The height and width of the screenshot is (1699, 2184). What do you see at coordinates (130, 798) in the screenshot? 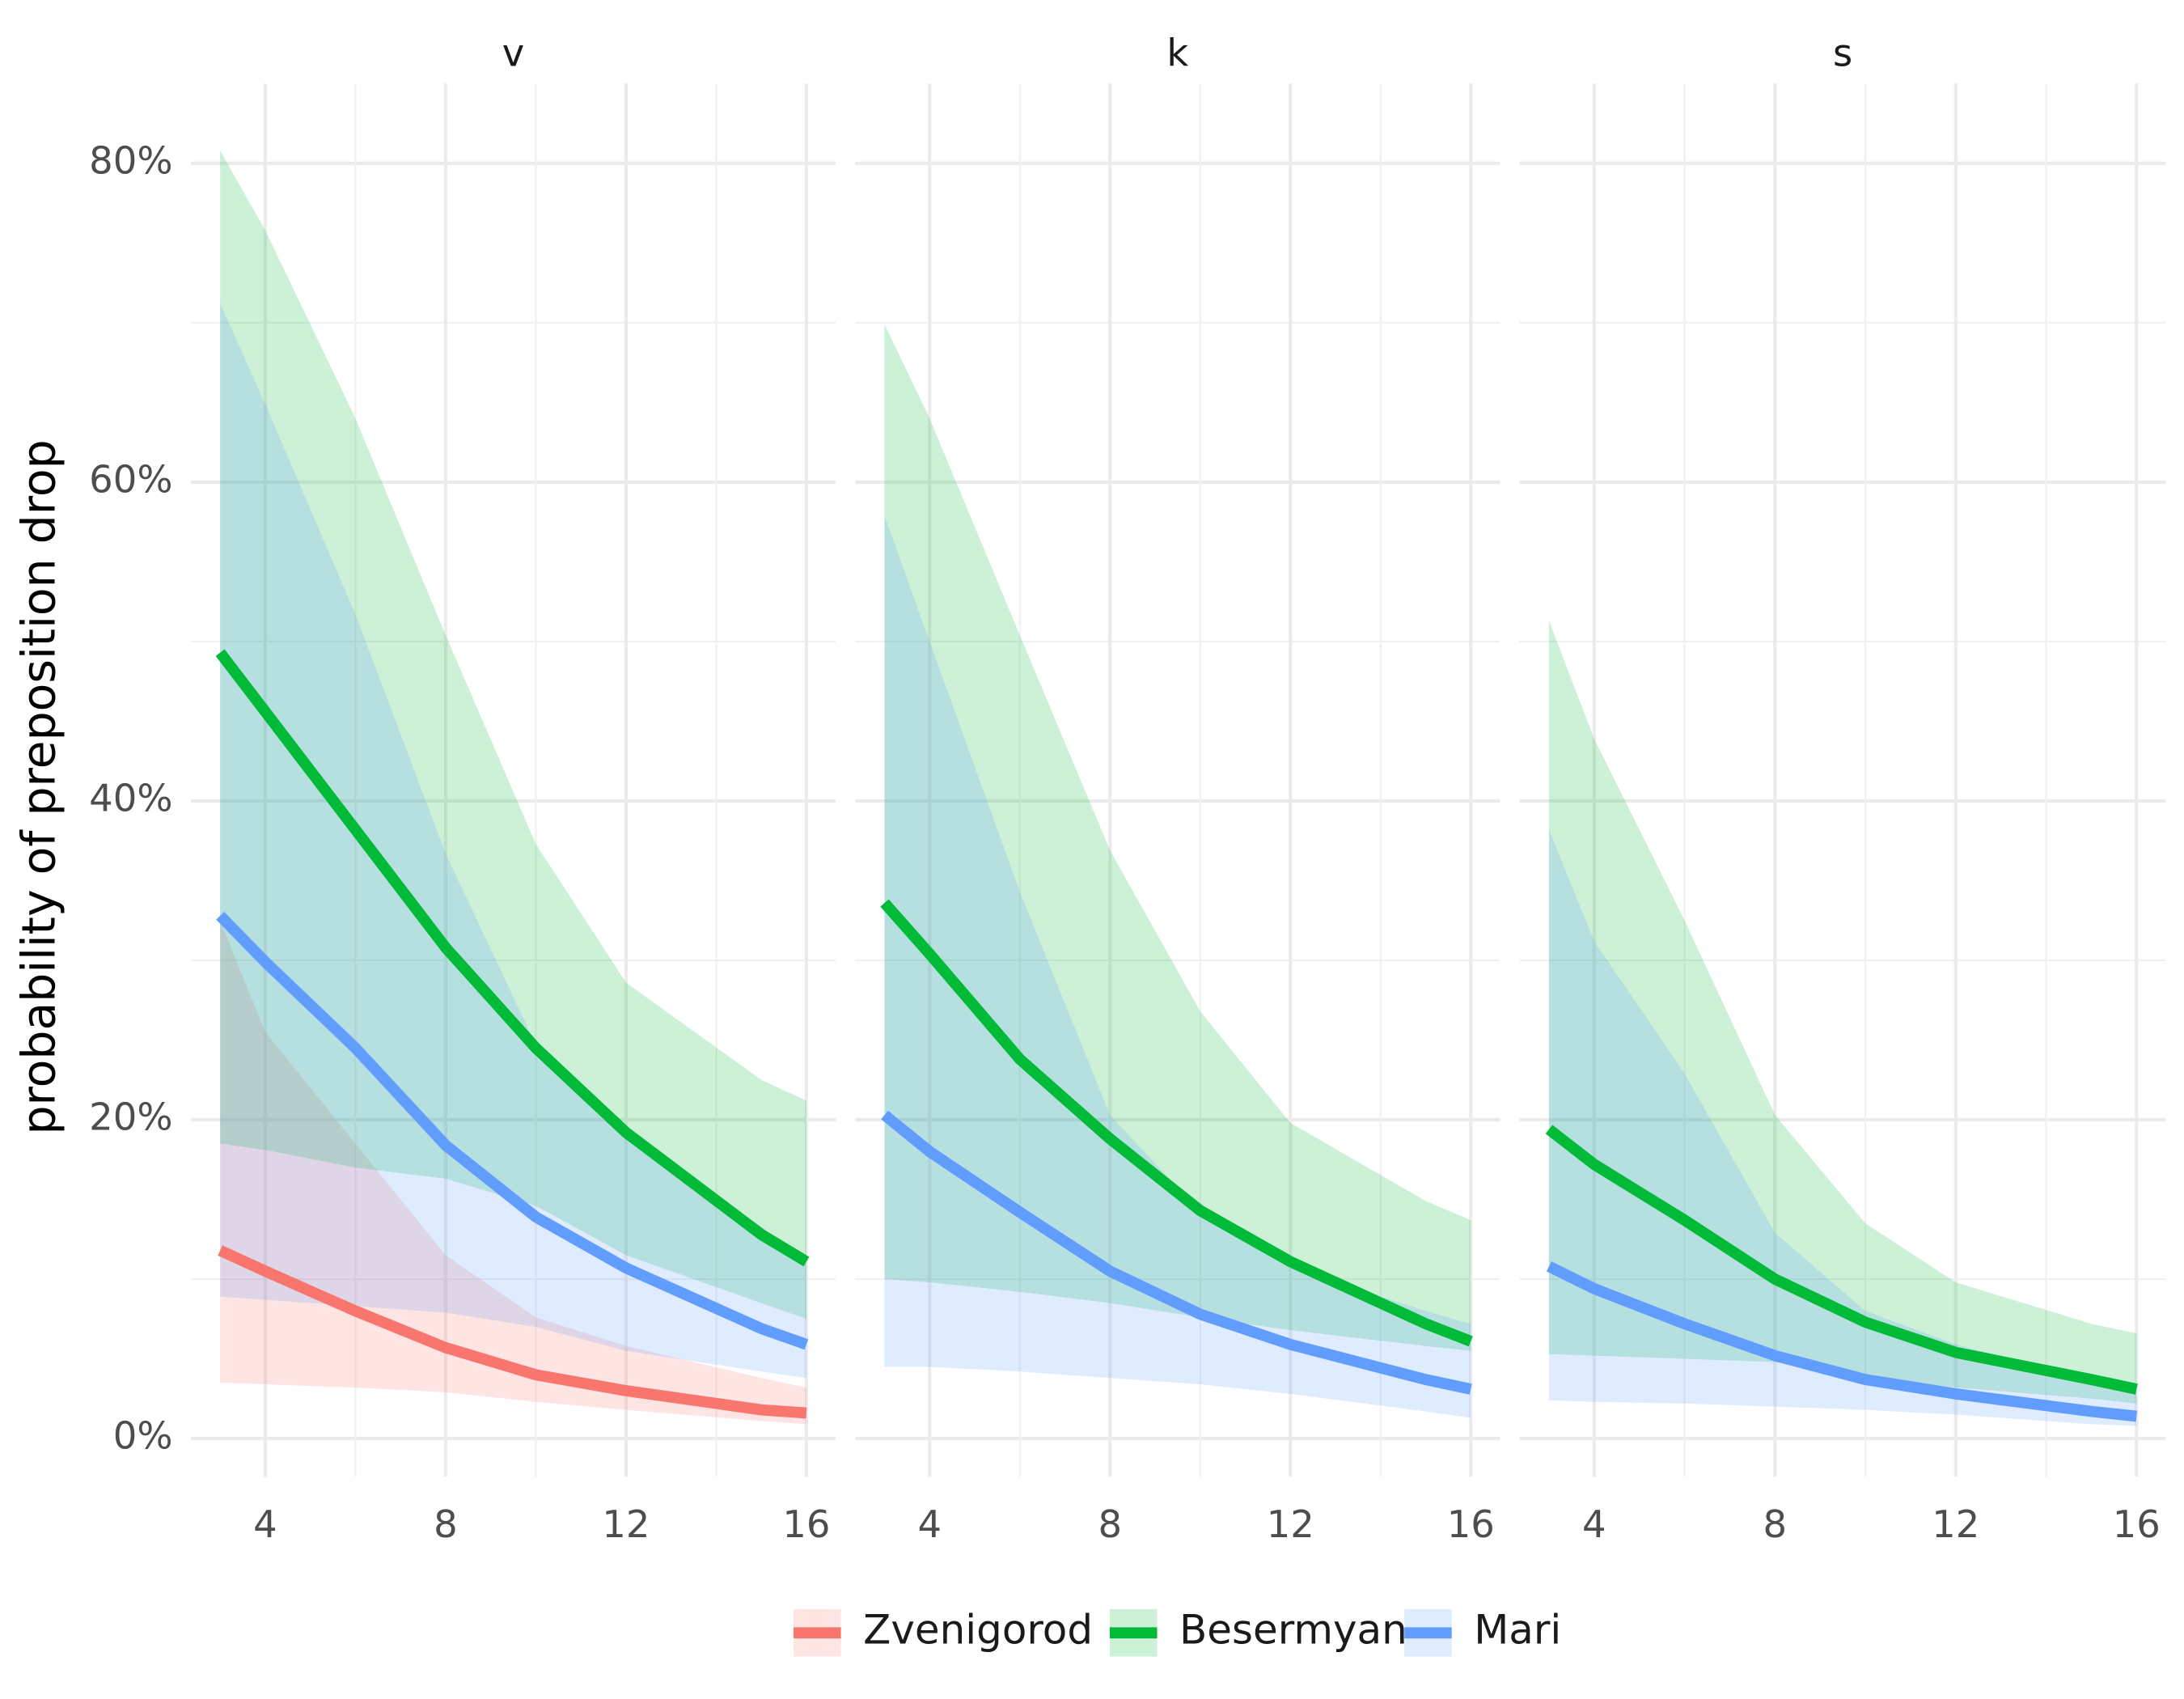
I see `y-tick-label: 40%` at bounding box center [130, 798].